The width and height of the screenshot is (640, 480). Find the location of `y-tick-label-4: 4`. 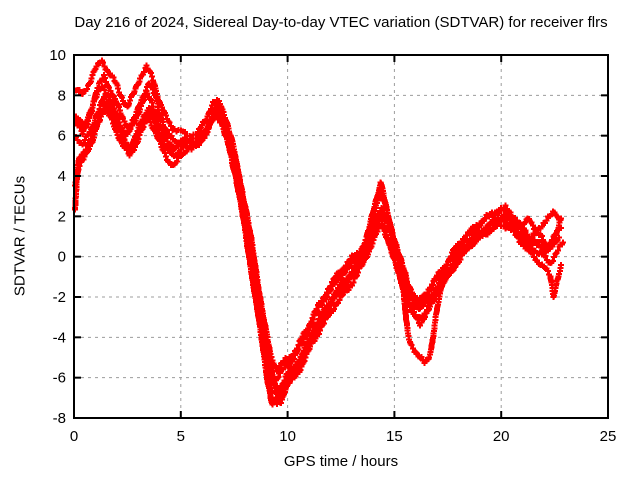

y-tick-label-4: 4 is located at coordinates (62, 176).